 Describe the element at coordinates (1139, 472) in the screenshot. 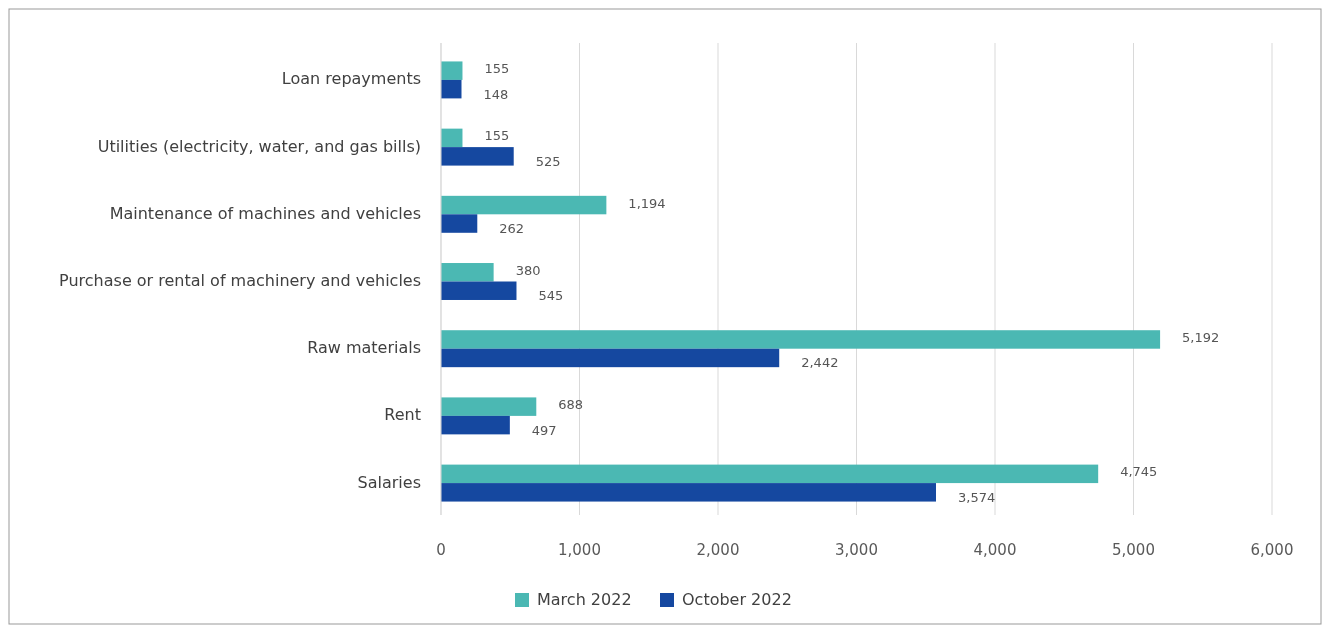

I see `data-label: 4,745` at that location.